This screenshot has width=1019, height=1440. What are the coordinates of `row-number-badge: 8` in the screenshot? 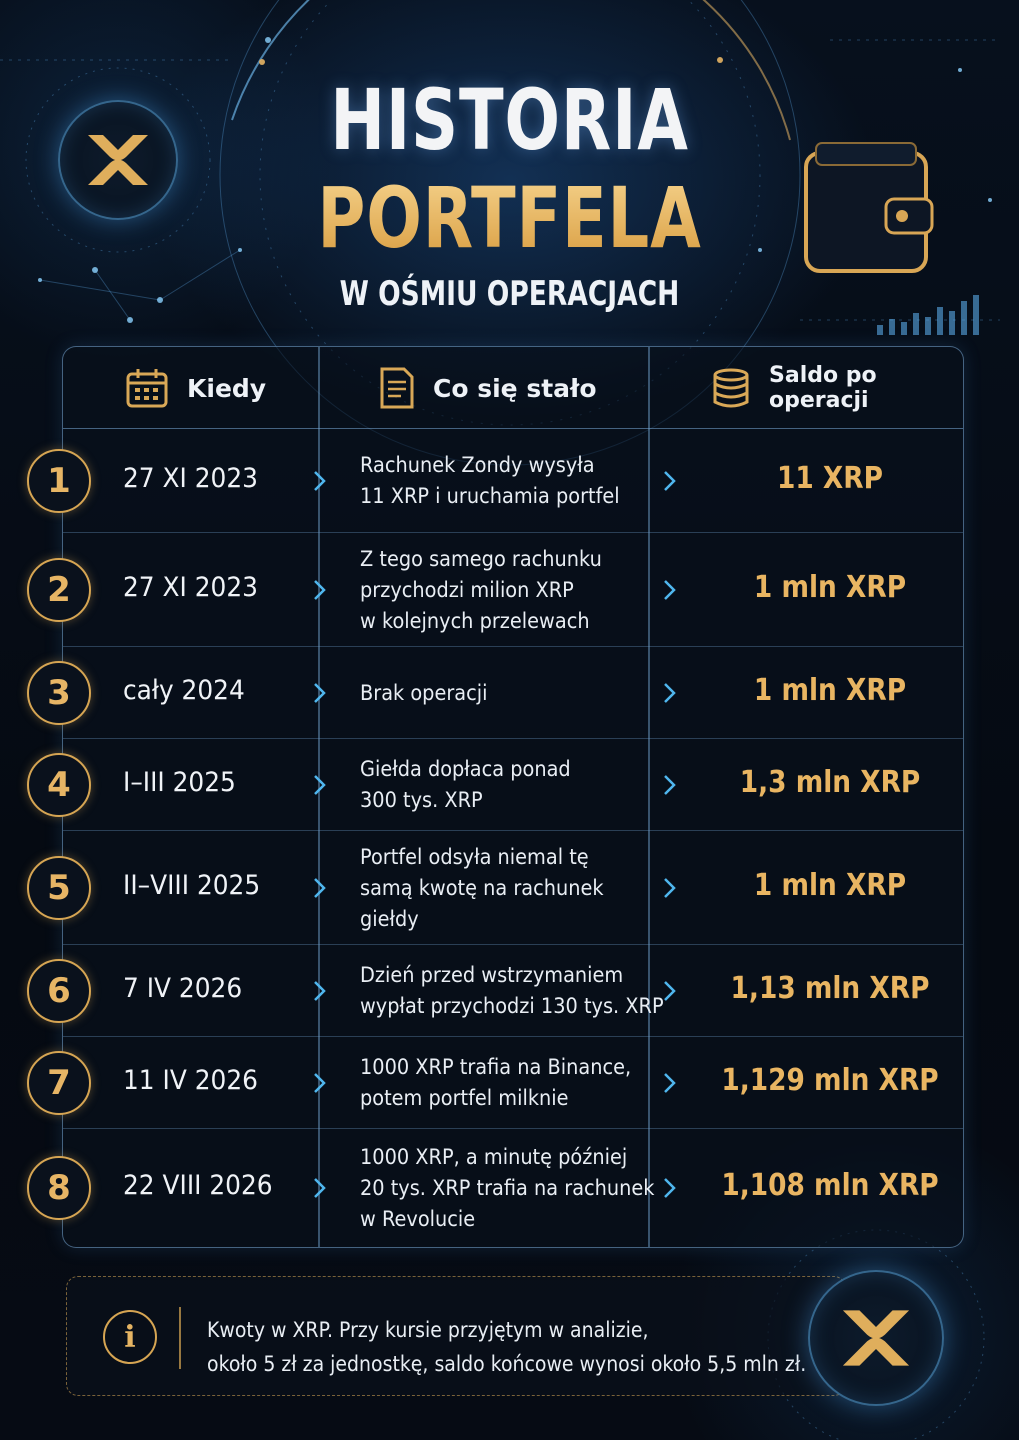 It's located at (59, 1188).